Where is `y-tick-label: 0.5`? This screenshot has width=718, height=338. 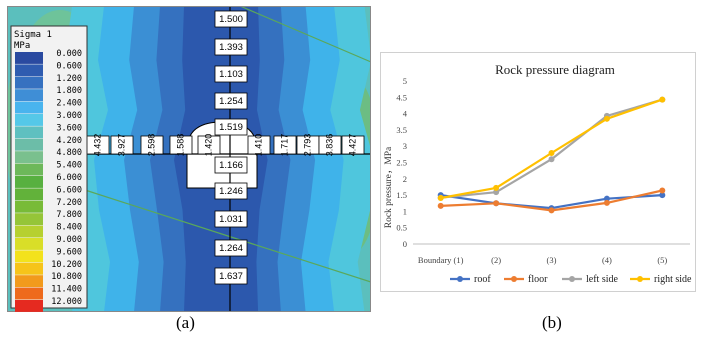
y-tick-label: 0.5 is located at coordinates (401, 228).